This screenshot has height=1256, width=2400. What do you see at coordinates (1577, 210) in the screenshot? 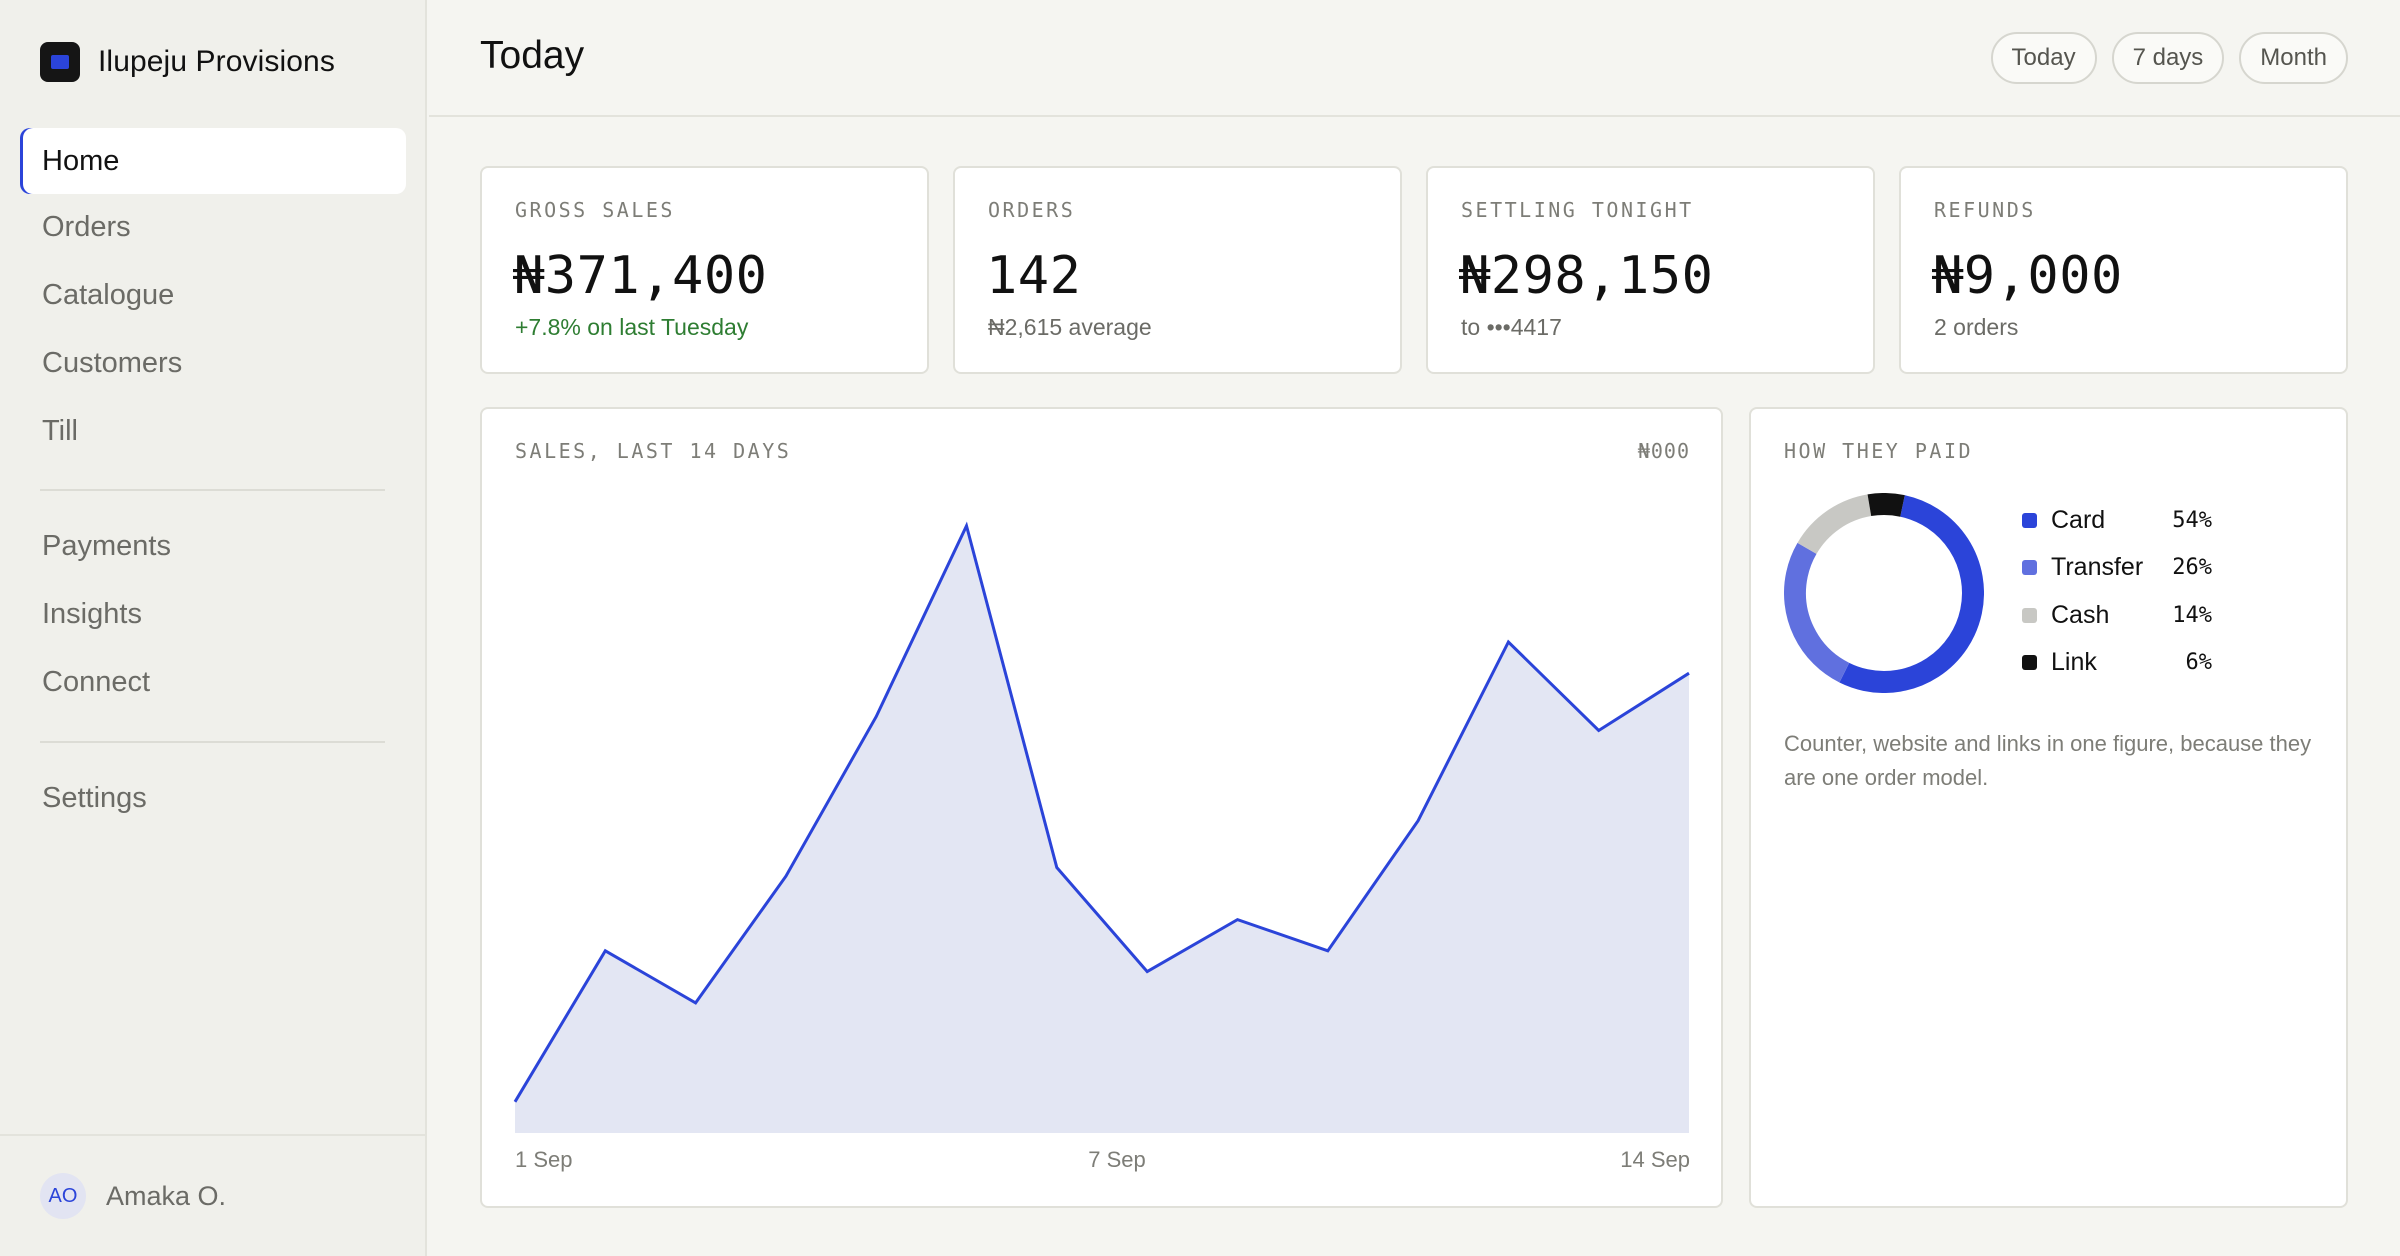
I see `kpi-label: SETTLING TONIGHT` at bounding box center [1577, 210].